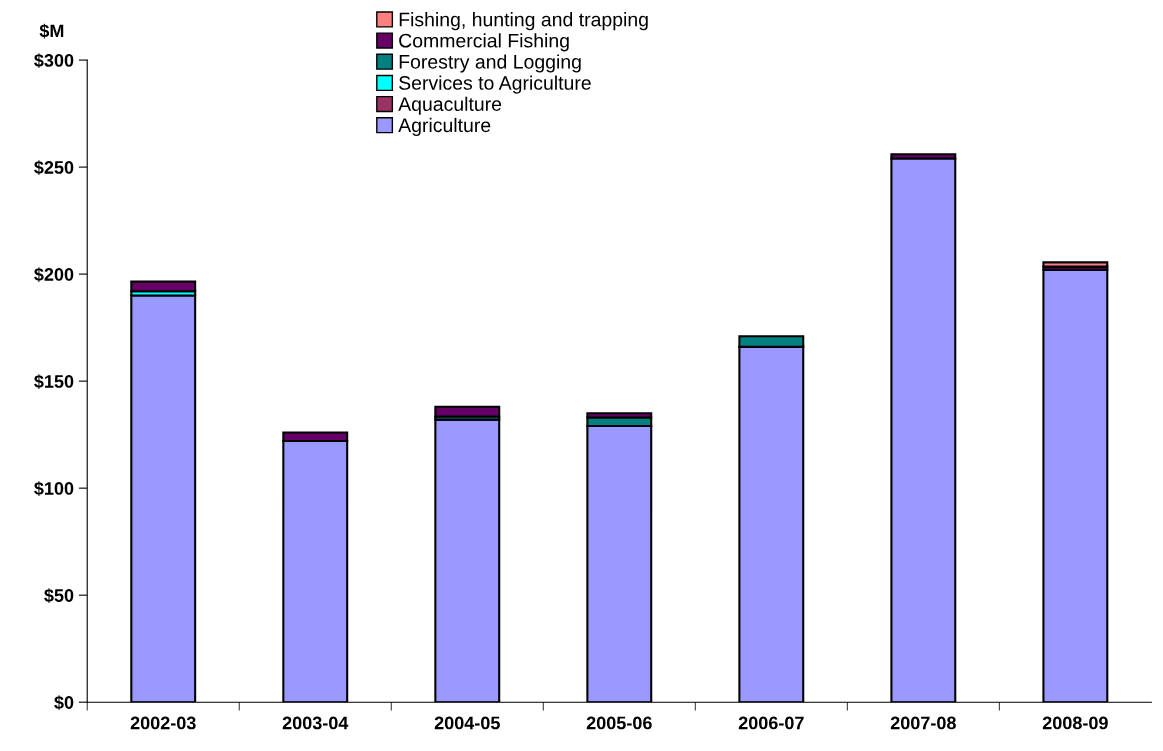 The width and height of the screenshot is (1163, 751). Describe the element at coordinates (444, 126) in the screenshot. I see `legend-label: Agriculture` at that location.